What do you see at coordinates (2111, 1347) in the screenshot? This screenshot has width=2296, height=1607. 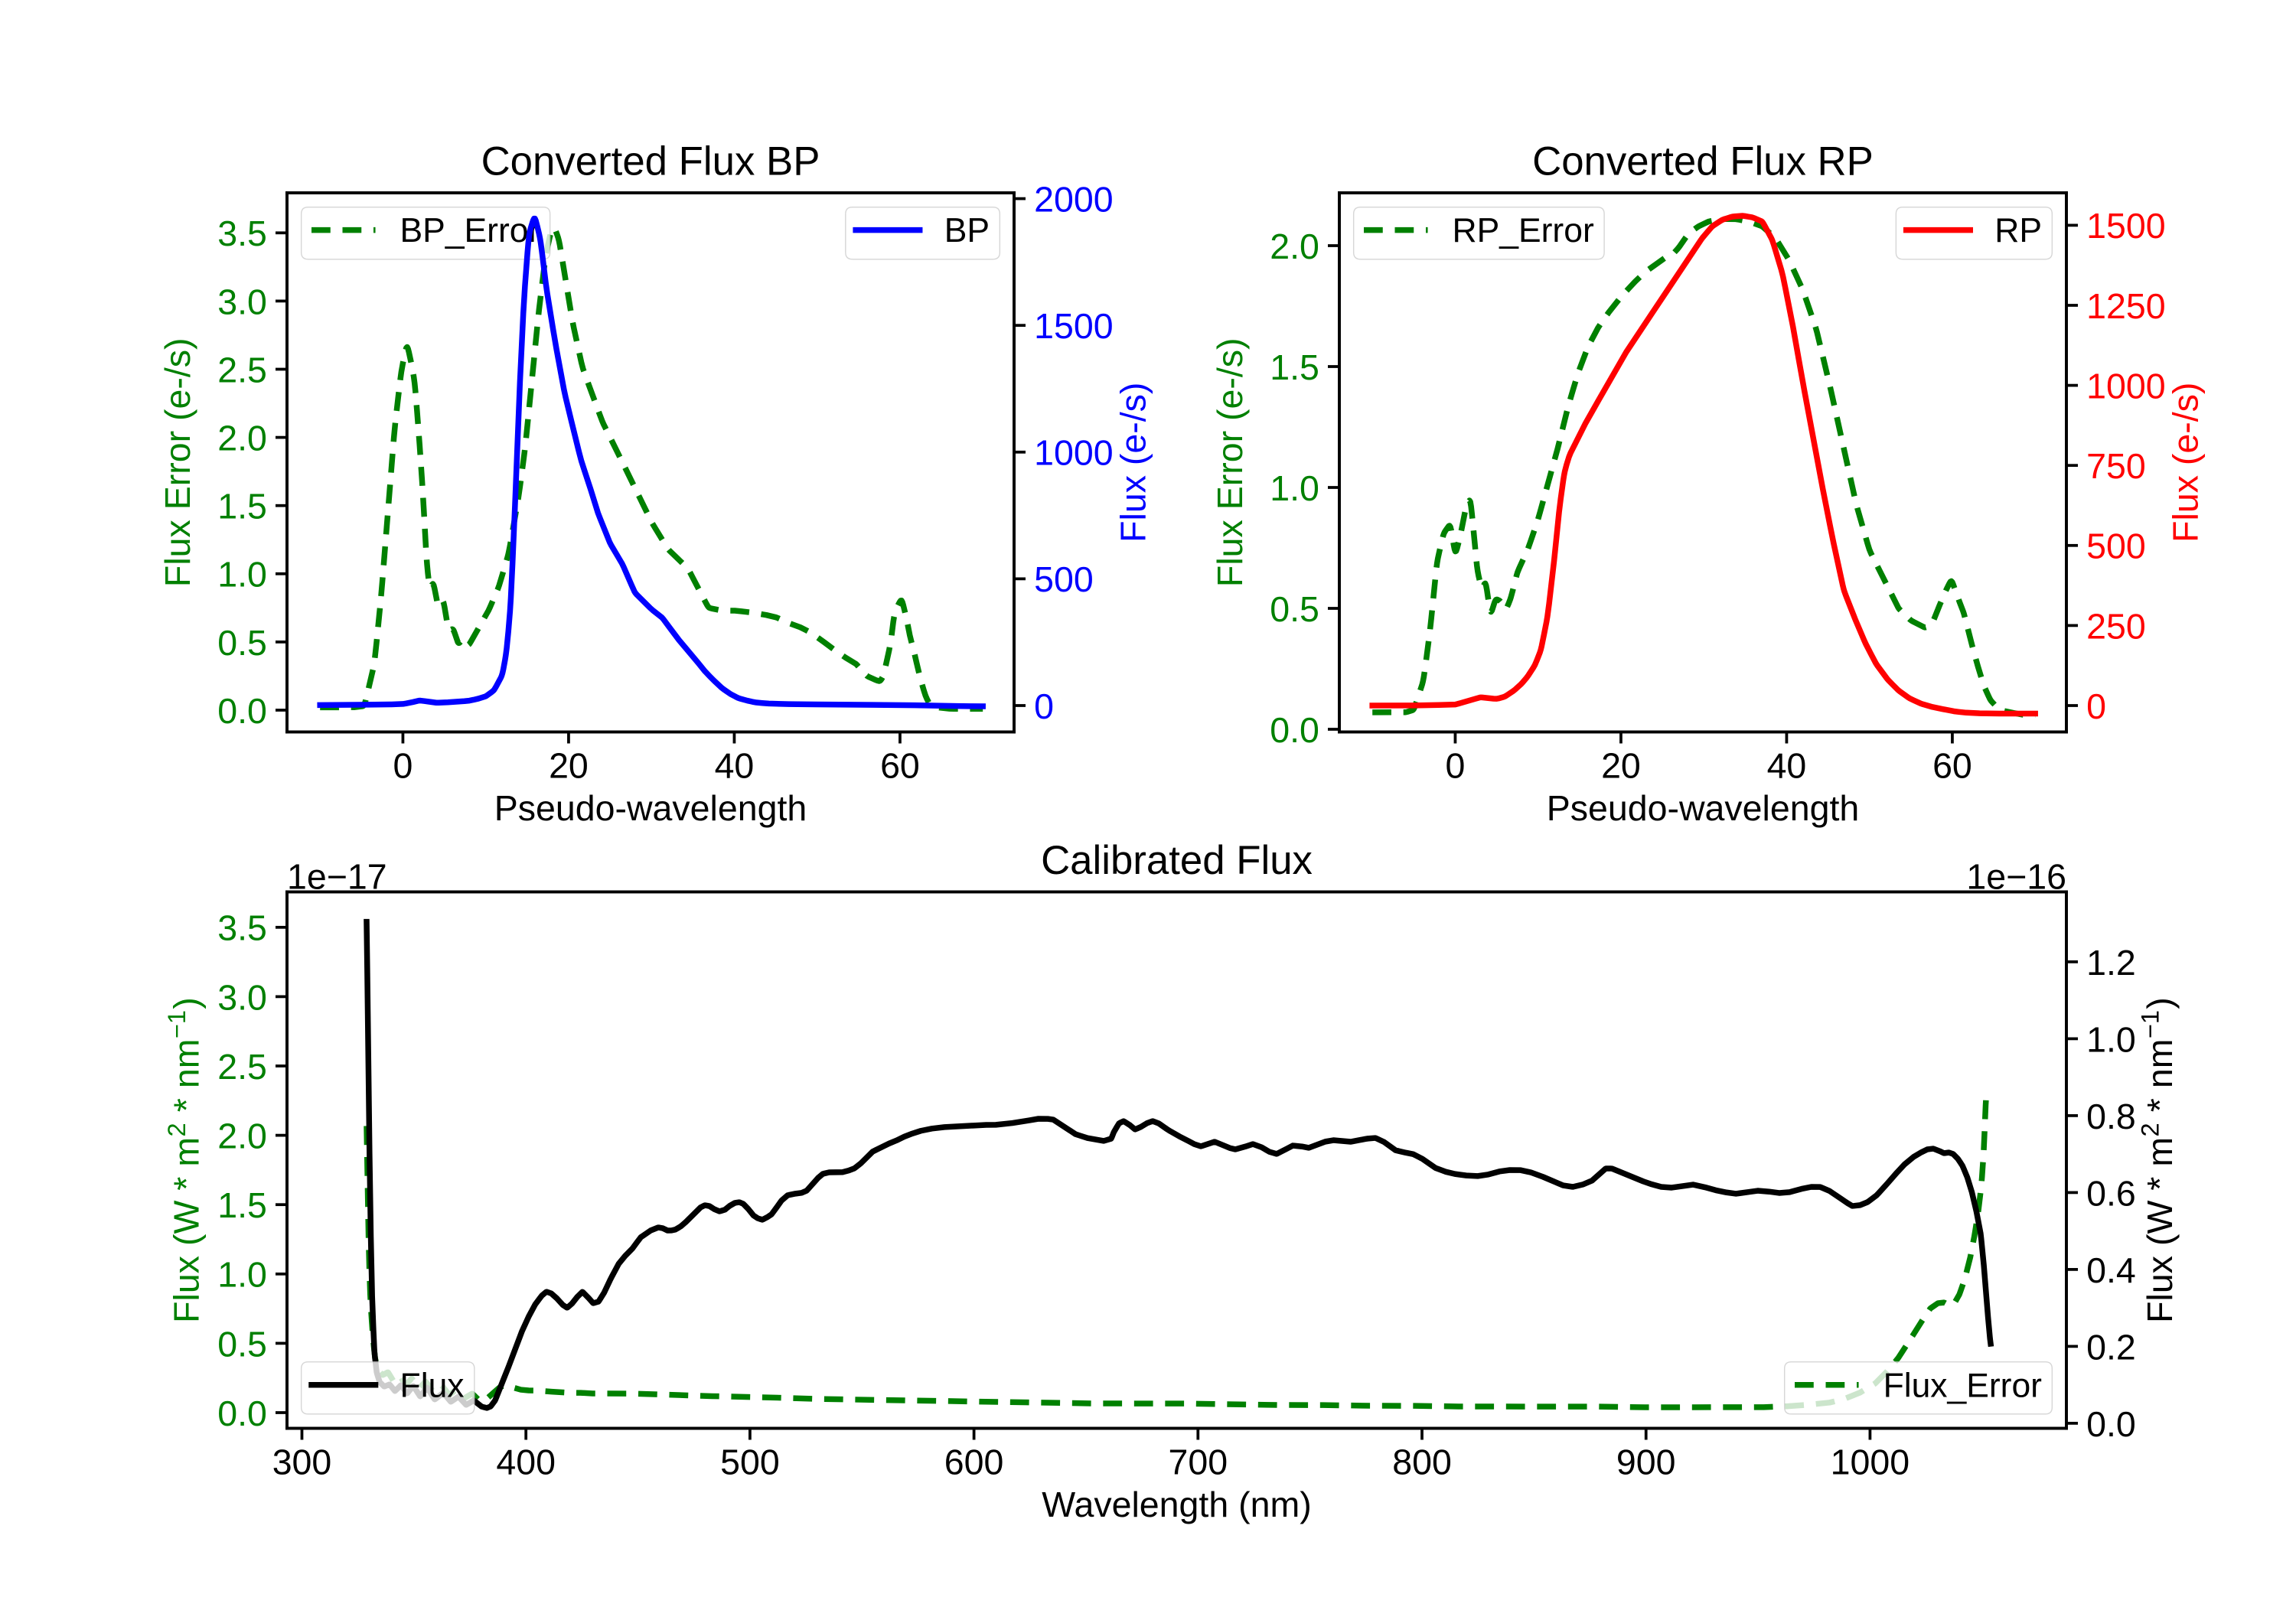 I see `svg-text: 0.2` at bounding box center [2111, 1347].